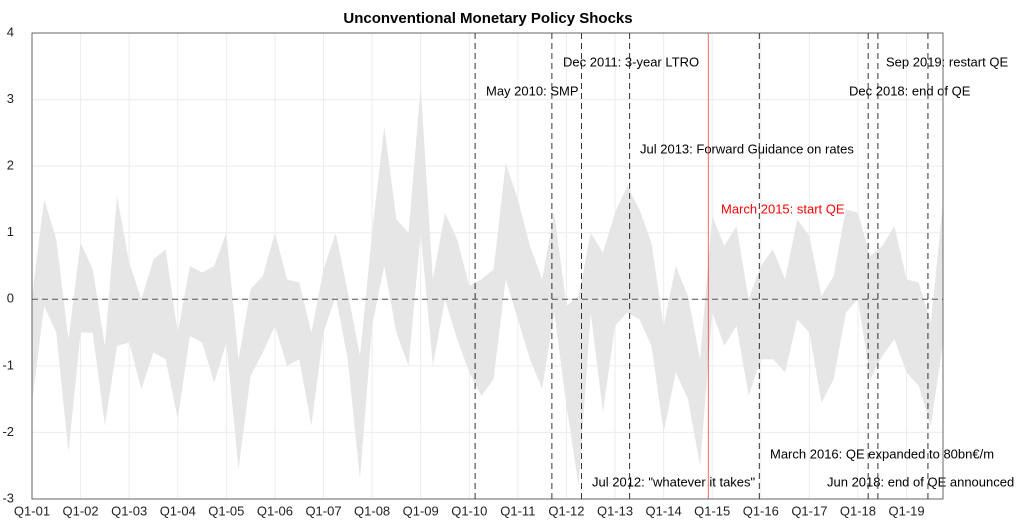 The width and height of the screenshot is (1034, 522). What do you see at coordinates (275, 510) in the screenshot?
I see `x-tick-label: Q1-06` at bounding box center [275, 510].